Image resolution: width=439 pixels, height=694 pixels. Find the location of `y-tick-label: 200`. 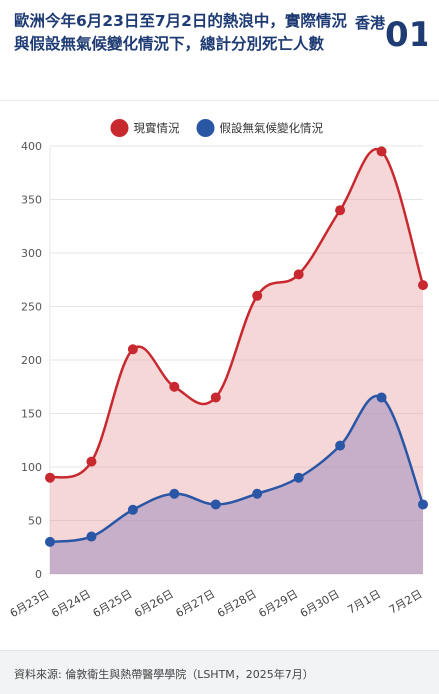

y-tick-label: 200 is located at coordinates (31, 360).